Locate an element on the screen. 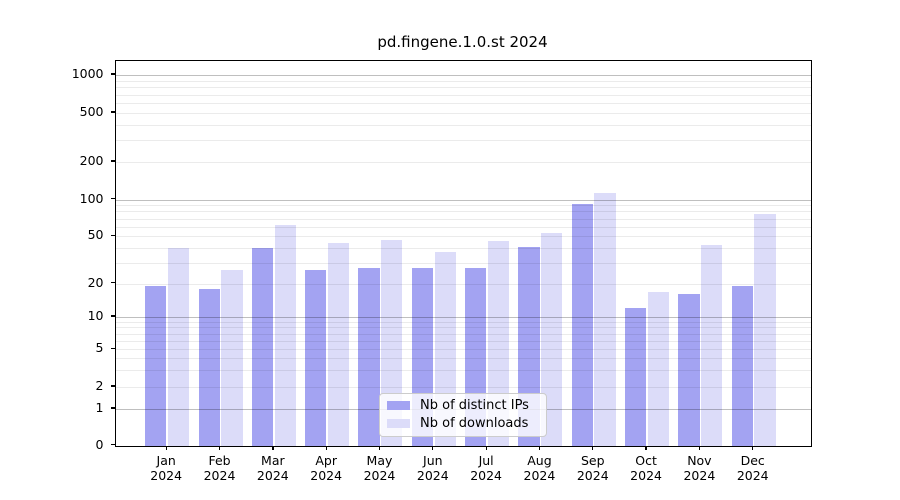 The width and height of the screenshot is (900, 500). bar-sep-distinct-ips is located at coordinates (582, 325).